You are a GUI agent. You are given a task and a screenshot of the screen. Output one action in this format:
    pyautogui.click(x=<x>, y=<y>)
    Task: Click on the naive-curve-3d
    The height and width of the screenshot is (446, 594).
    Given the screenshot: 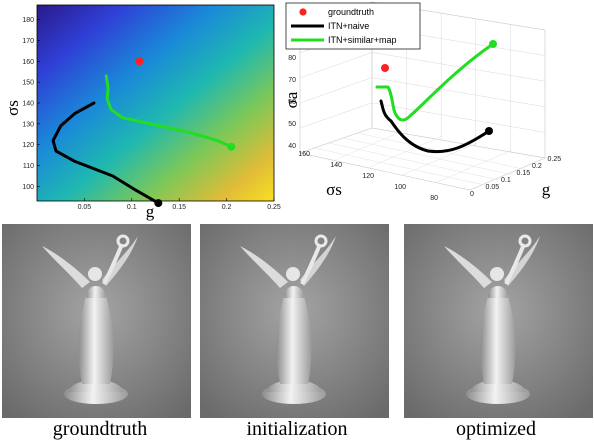 What is the action you would take?
    pyautogui.click(x=435, y=126)
    